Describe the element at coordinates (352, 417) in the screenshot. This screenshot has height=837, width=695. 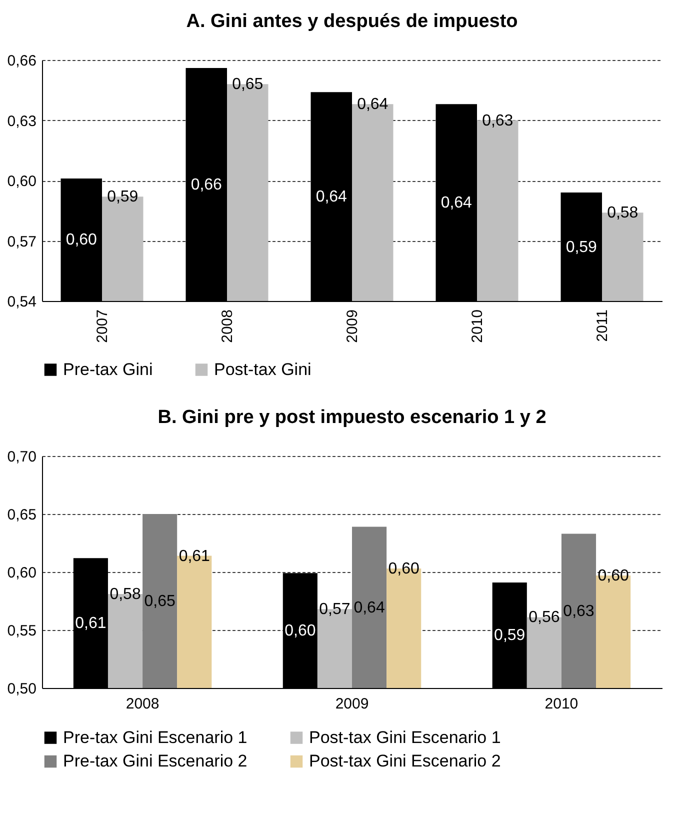
I see `chart-title: B. Gini pre y post impuesto escenario 1 y 2` at that location.